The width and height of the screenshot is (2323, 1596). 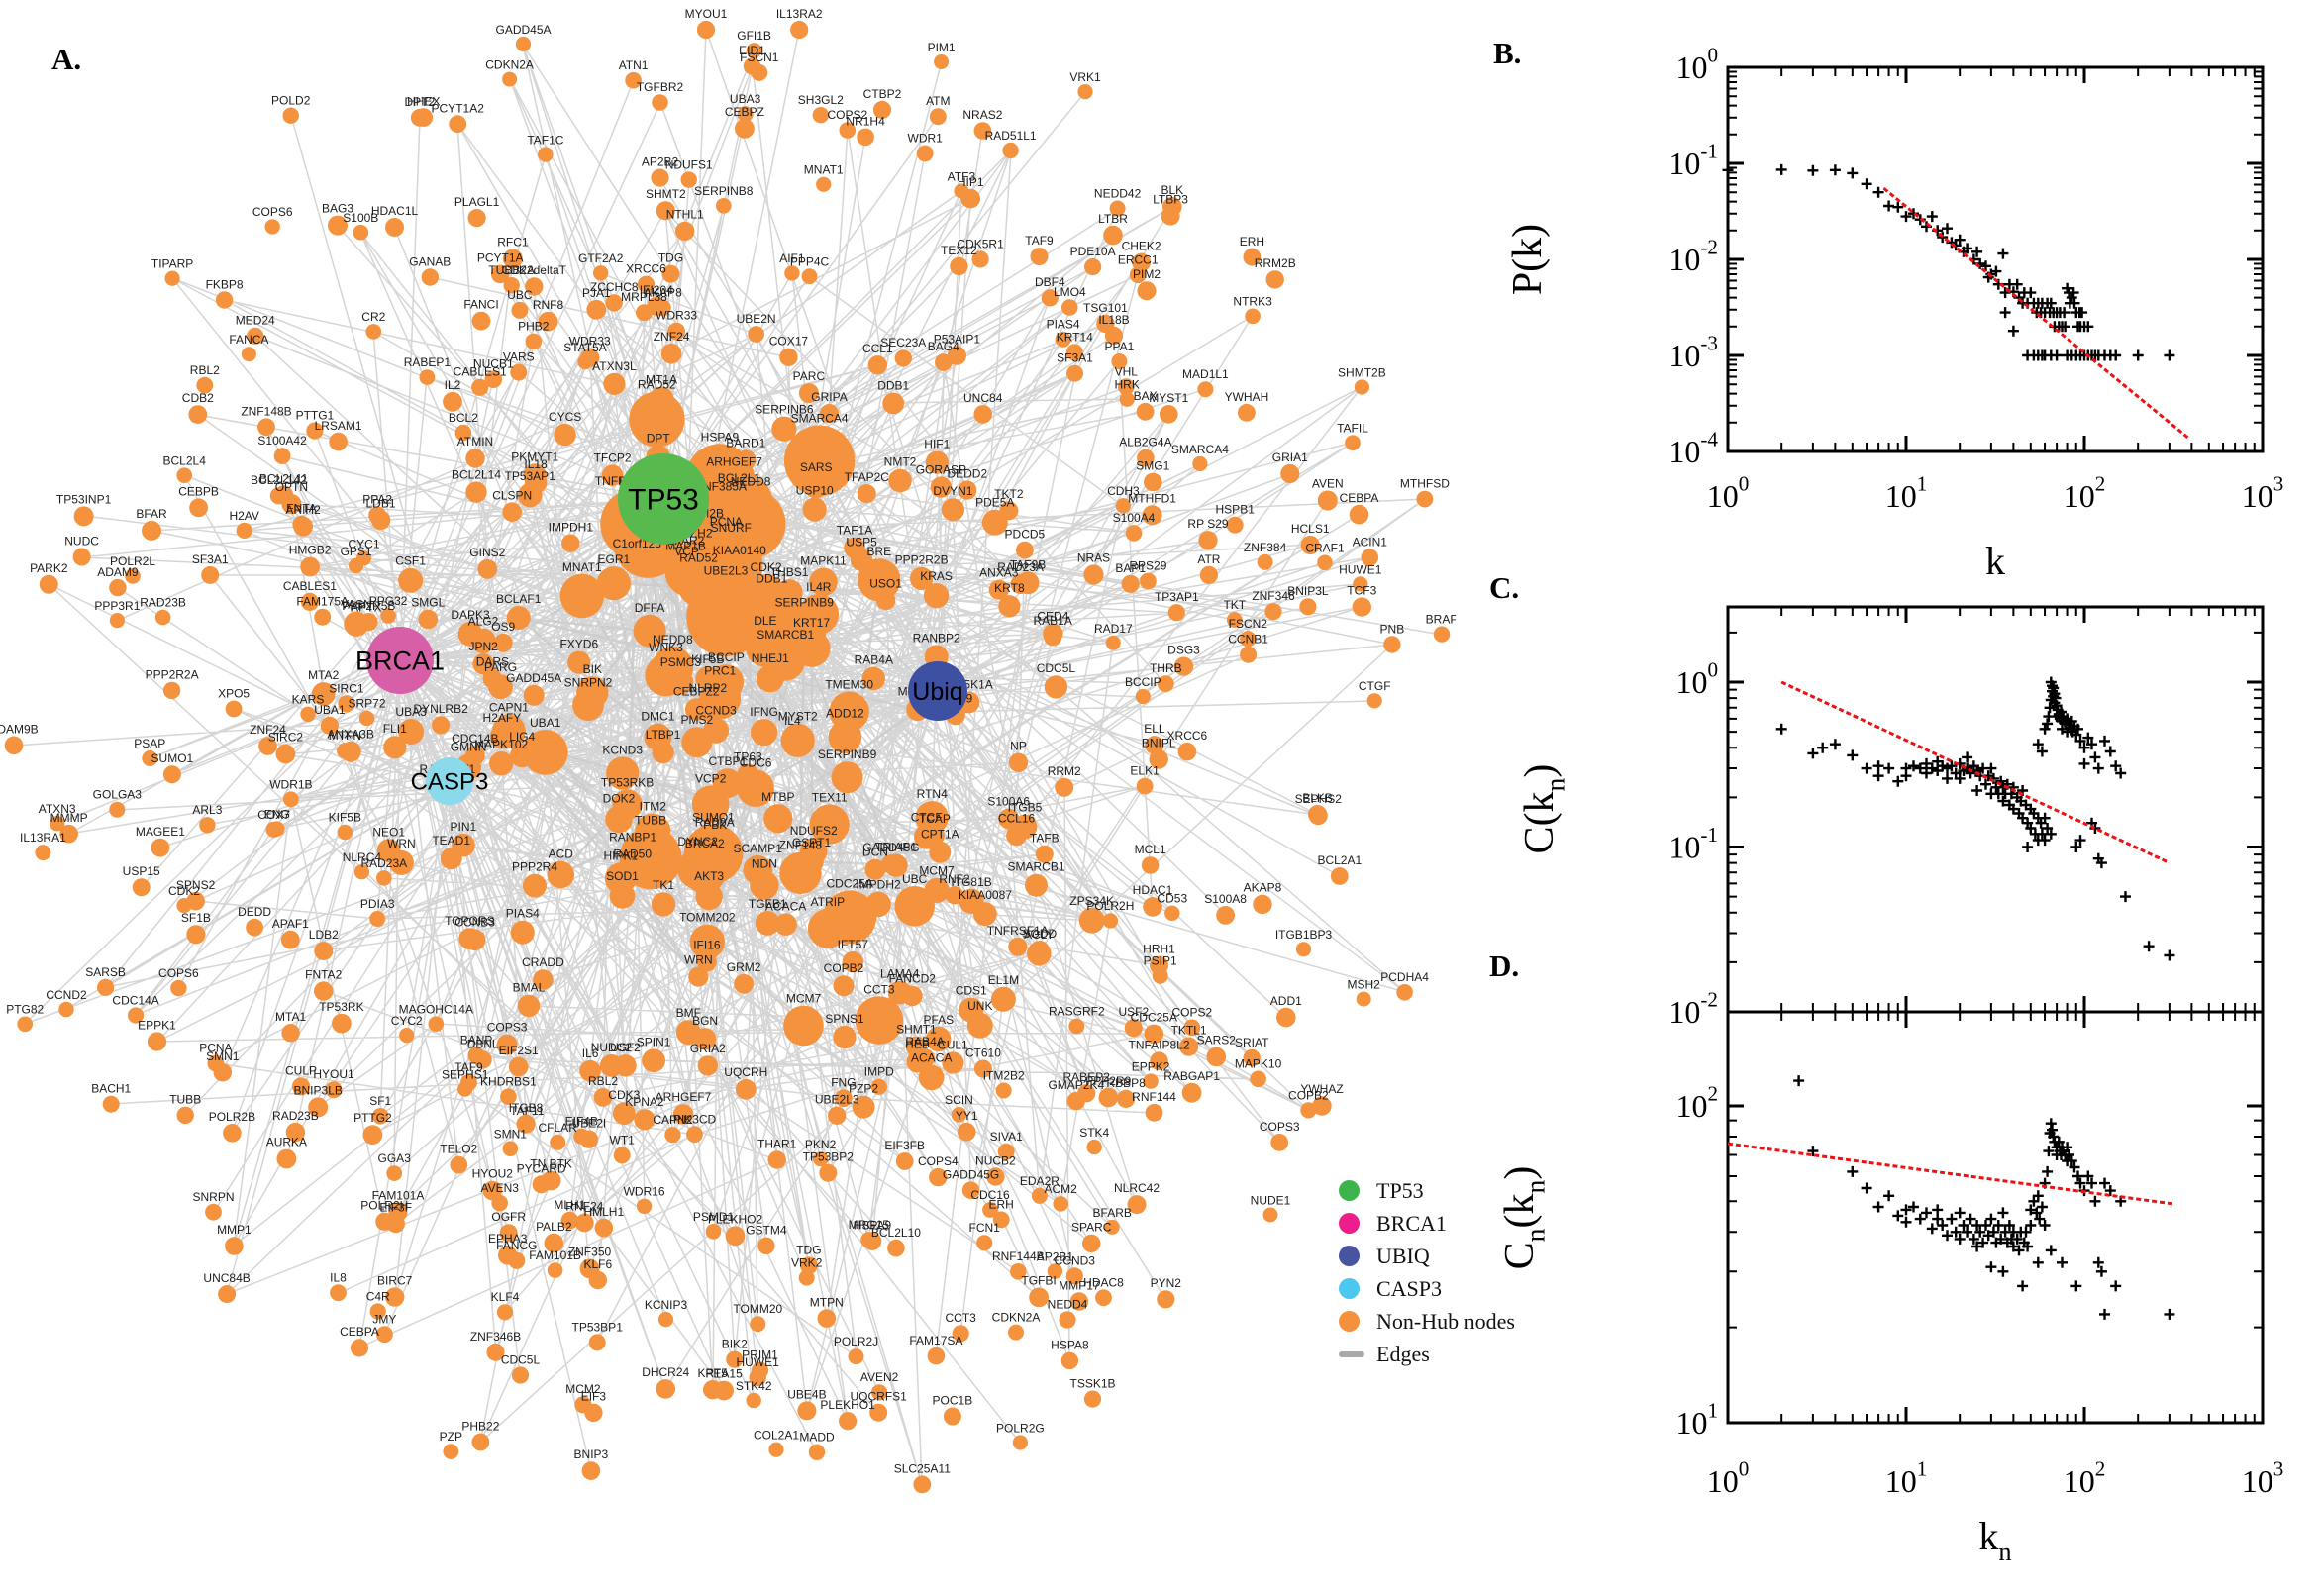 What do you see at coordinates (829, 1157) in the screenshot?
I see `gene-label: TP53BP2` at bounding box center [829, 1157].